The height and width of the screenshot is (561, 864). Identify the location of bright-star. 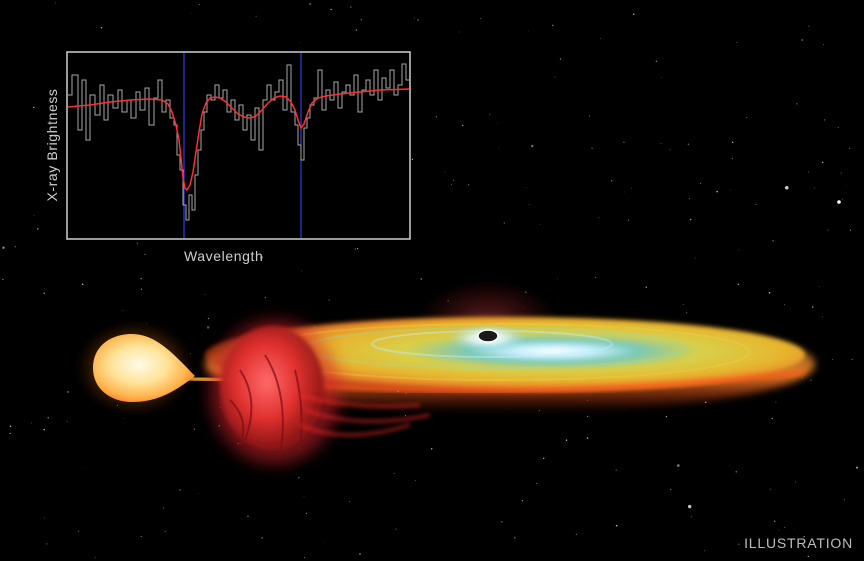
(839, 202).